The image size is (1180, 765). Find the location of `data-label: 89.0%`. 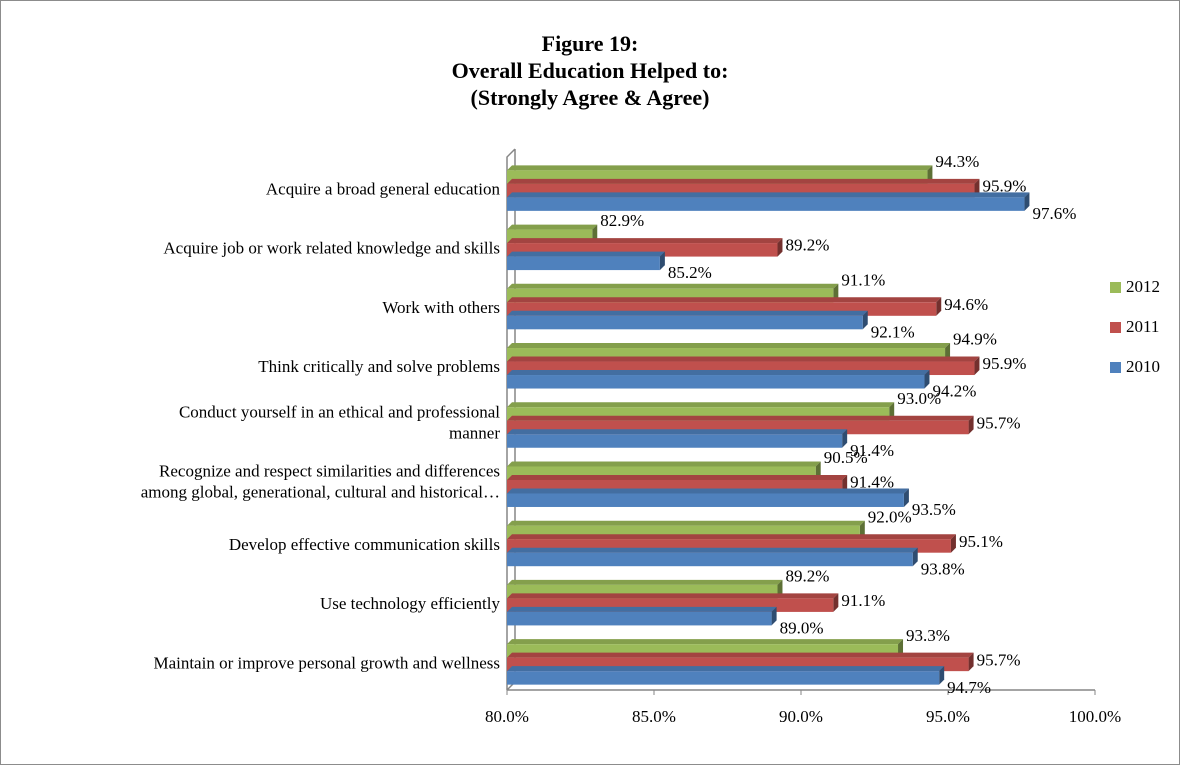

data-label: 89.0% is located at coordinates (802, 628).